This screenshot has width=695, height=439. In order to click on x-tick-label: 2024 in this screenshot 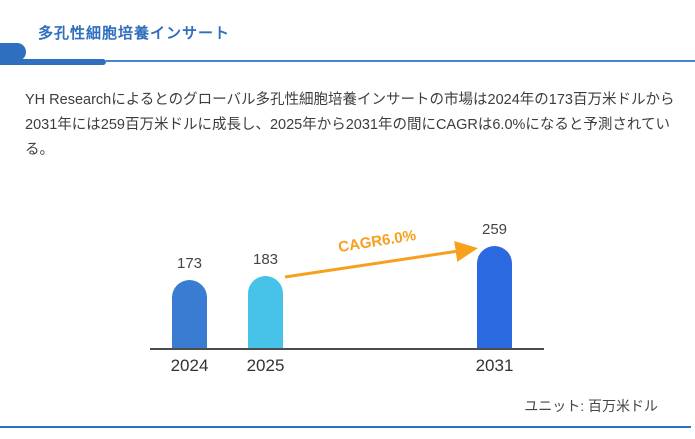, I will do `click(189, 365)`.